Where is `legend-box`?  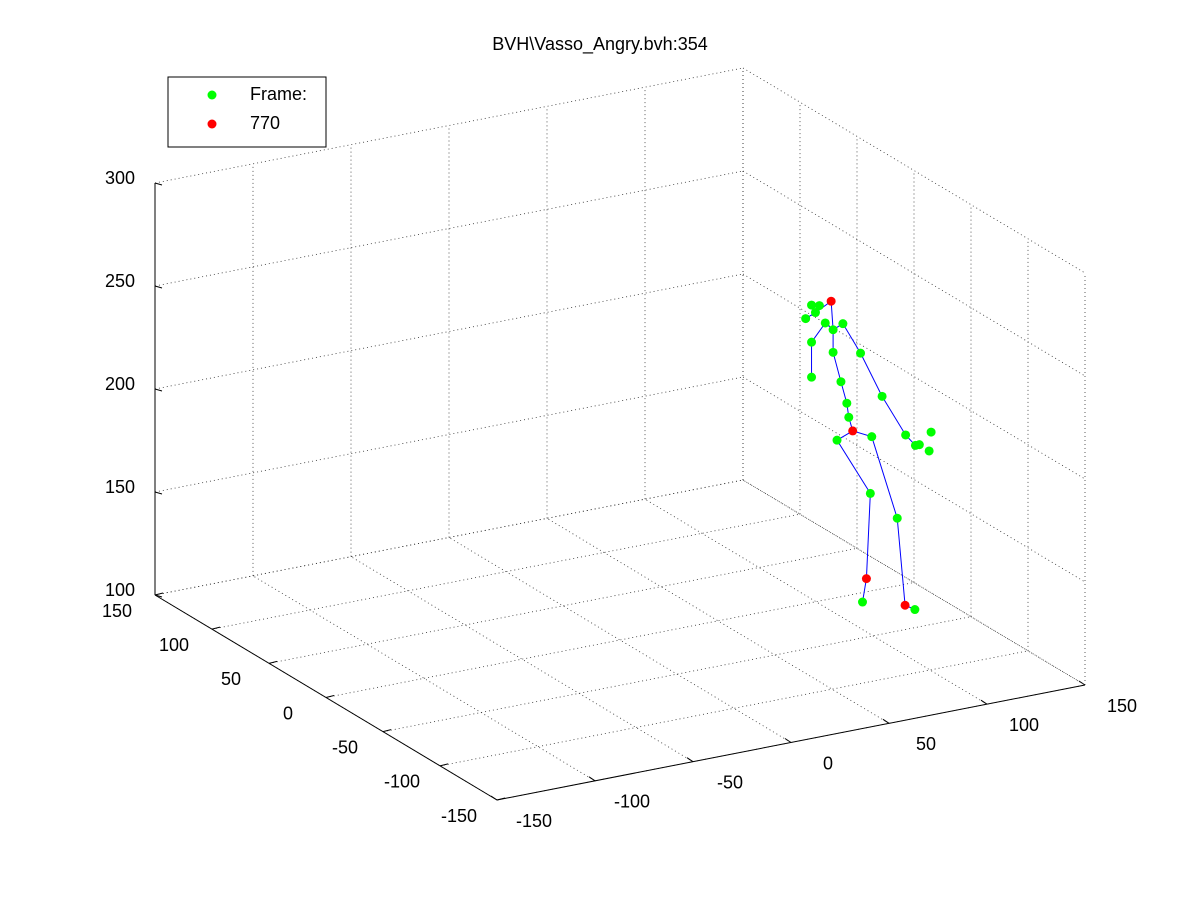
legend-box is located at coordinates (247, 112).